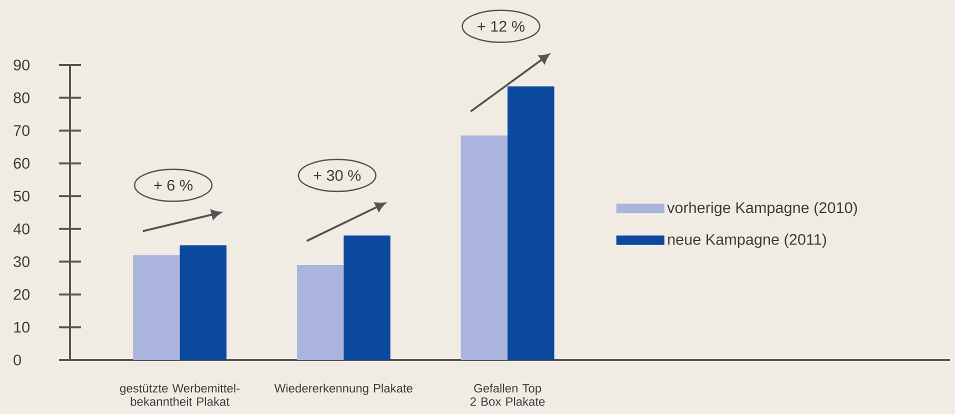 This screenshot has width=955, height=414. Describe the element at coordinates (21, 228) in the screenshot. I see `y-tick-label: 40` at that location.